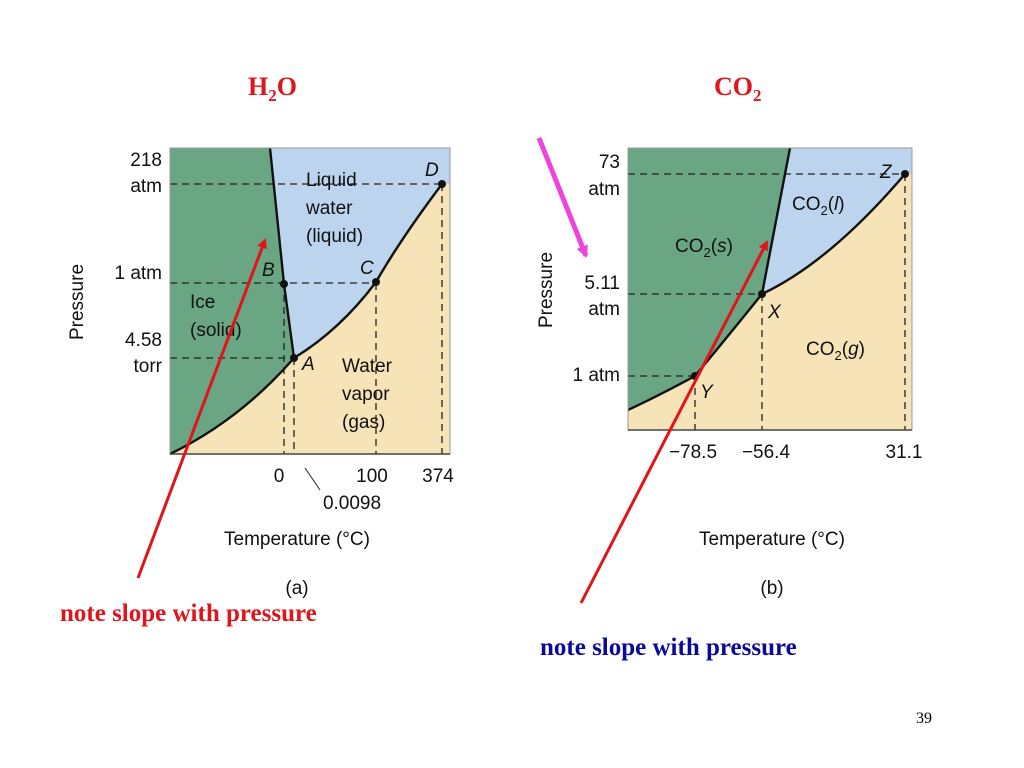  What do you see at coordinates (604, 189) in the screenshot?
I see `b-ytick-atm-1: atm` at bounding box center [604, 189].